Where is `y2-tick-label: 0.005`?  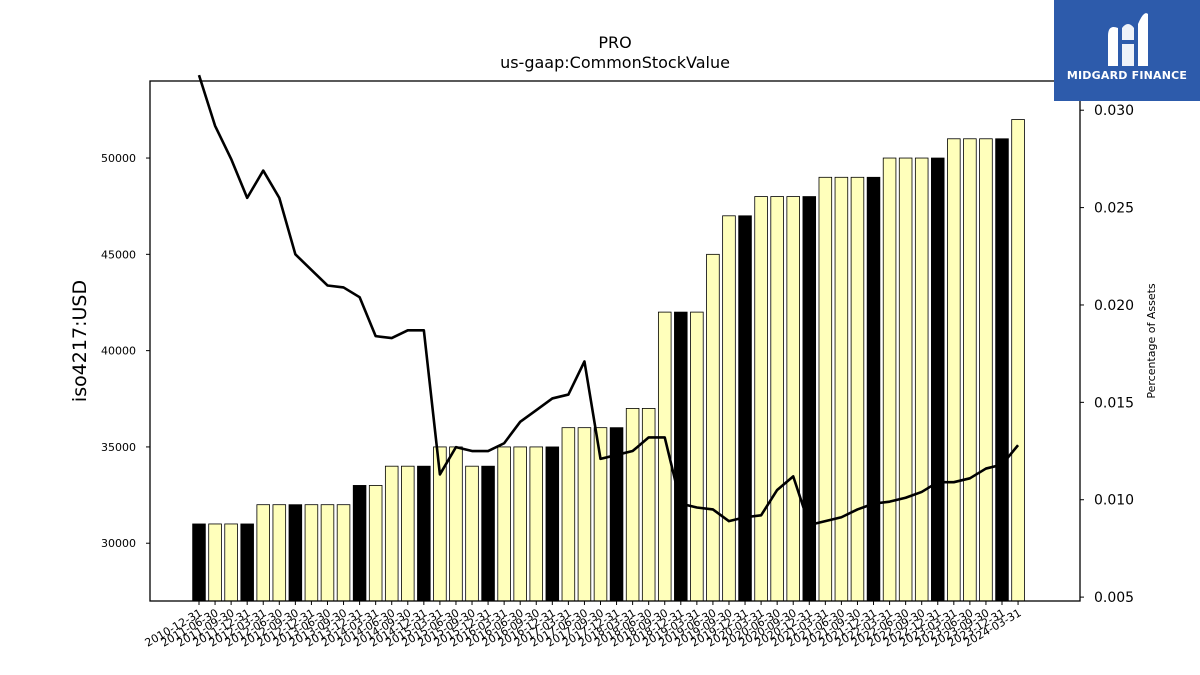 y2-tick-label: 0.005 is located at coordinates (1114, 598).